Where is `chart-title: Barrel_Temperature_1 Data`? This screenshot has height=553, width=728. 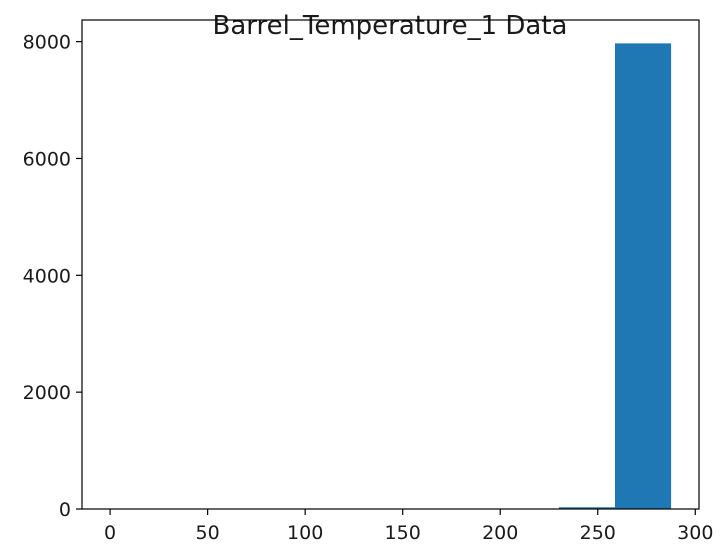 chart-title: Barrel_Temperature_1 Data is located at coordinates (390, 26).